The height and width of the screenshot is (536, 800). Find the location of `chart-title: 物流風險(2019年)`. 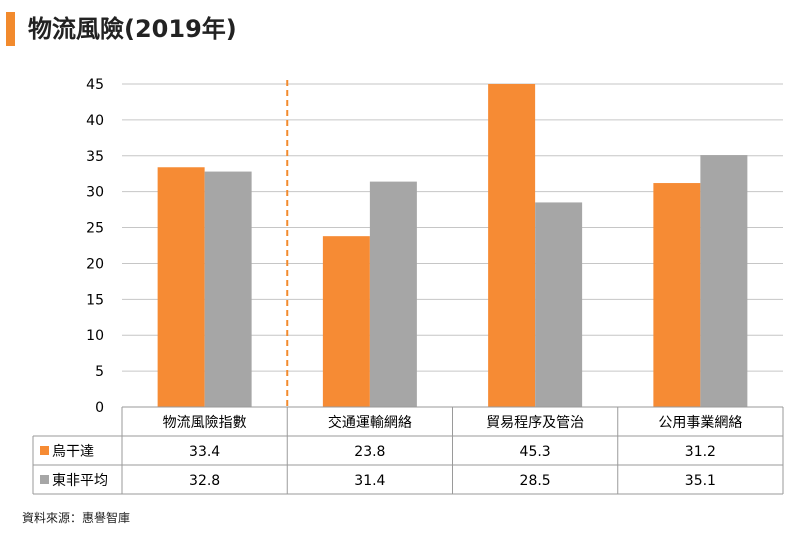

chart-title: 物流風險(2019年) is located at coordinates (132, 29).